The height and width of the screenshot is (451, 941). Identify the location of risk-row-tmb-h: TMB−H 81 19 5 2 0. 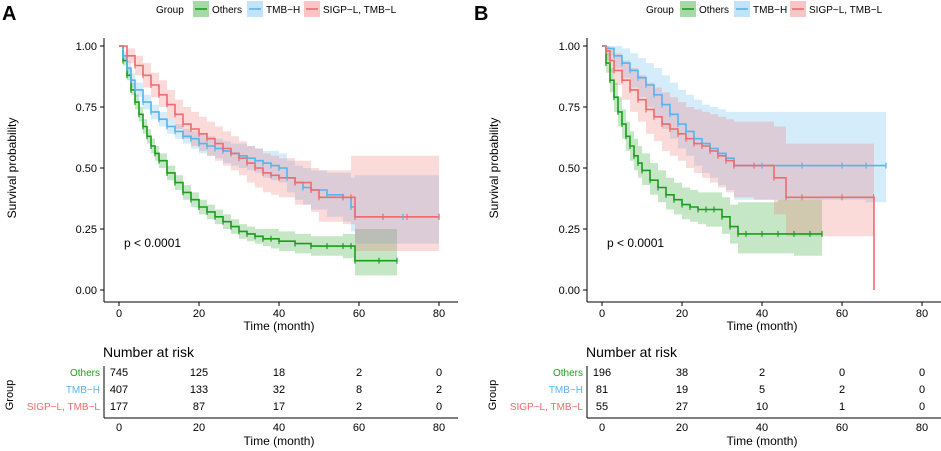
(737, 390).